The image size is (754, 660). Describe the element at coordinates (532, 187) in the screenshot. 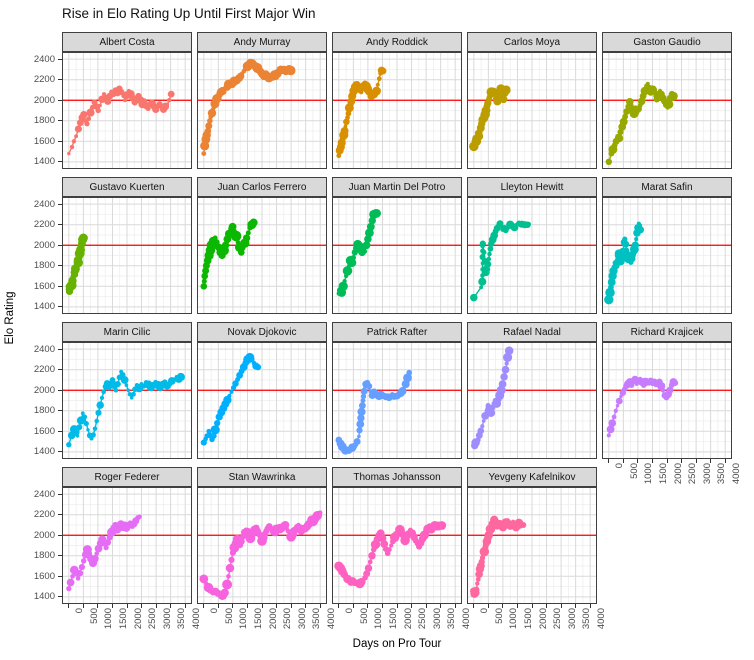

I see `facet-strip-lleyton-hewitt: Lleyton Hewitt` at that location.